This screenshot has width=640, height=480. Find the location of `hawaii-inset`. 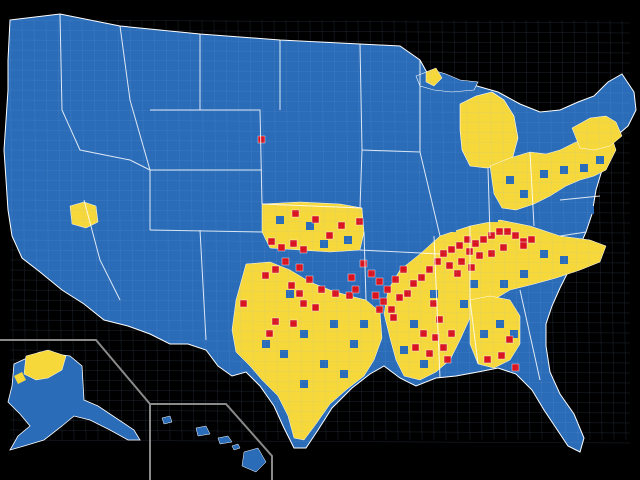

hawaii-inset is located at coordinates (214, 444).